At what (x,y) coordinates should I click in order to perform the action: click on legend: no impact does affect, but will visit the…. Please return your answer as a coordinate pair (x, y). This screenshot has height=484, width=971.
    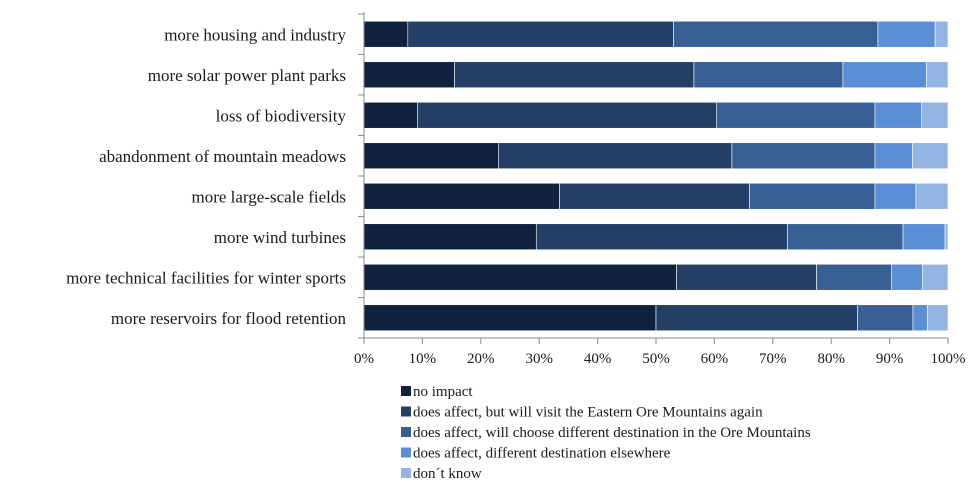
    Looking at the image, I should click on (606, 433).